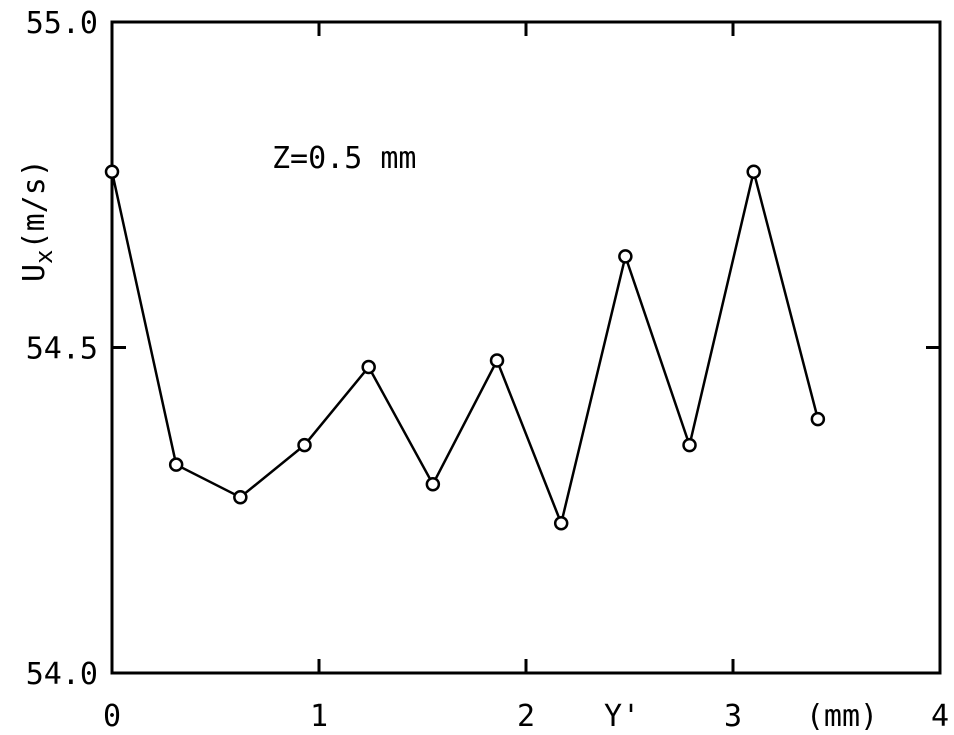 The width and height of the screenshot is (954, 735). I want to click on y-tick-label: 55.0, so click(62, 23).